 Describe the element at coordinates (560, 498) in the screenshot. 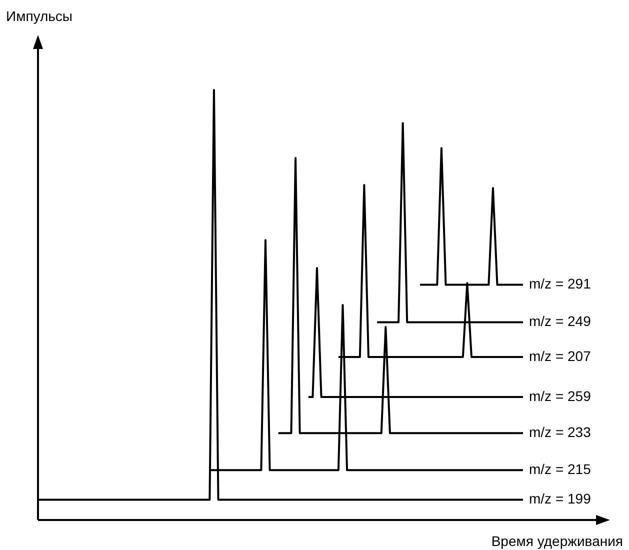

I see `series-label: m/z = 199` at that location.